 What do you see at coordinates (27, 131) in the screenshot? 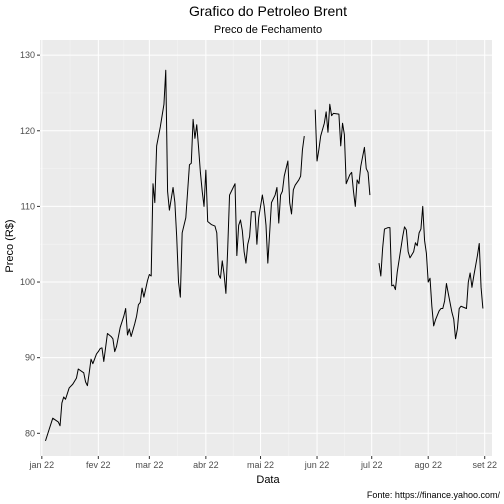
I see `y-tick-label: 120` at bounding box center [27, 131].